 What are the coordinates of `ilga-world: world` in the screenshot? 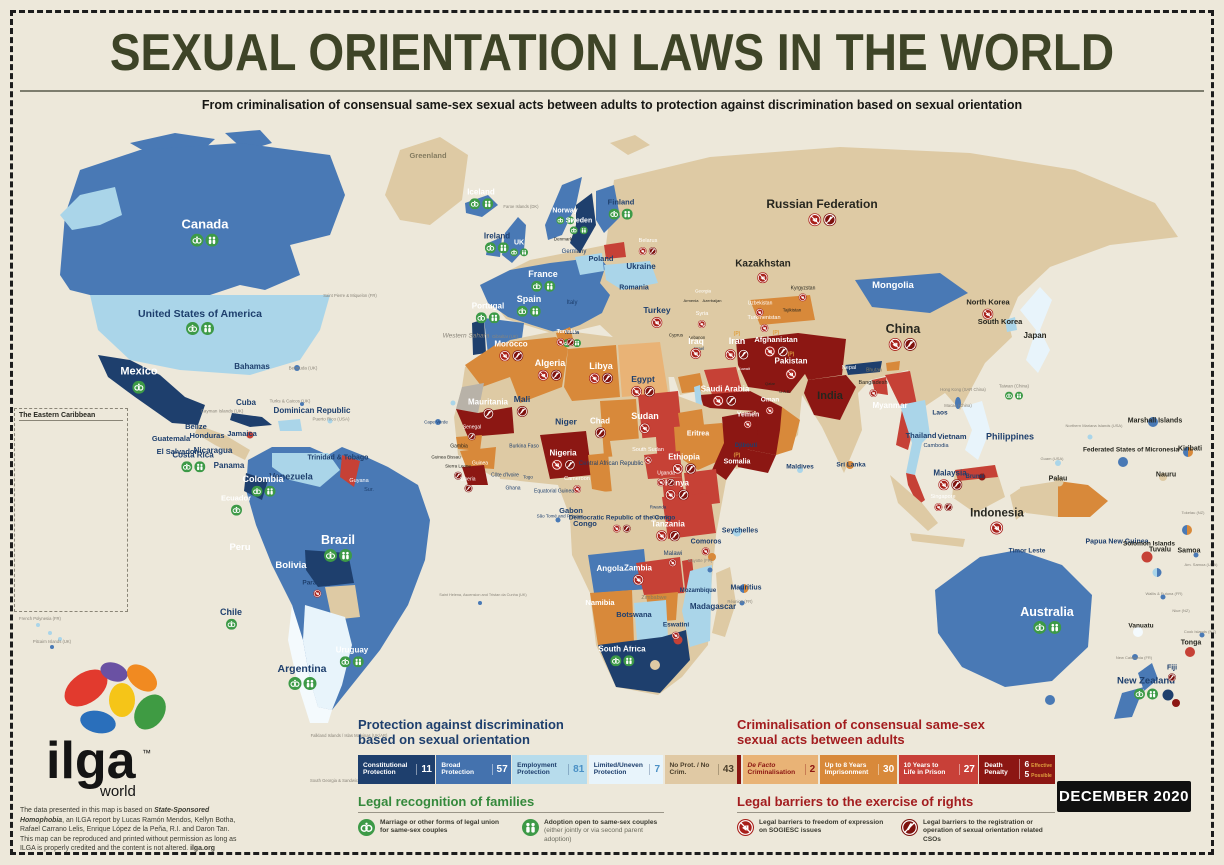 It's located at (117, 791).